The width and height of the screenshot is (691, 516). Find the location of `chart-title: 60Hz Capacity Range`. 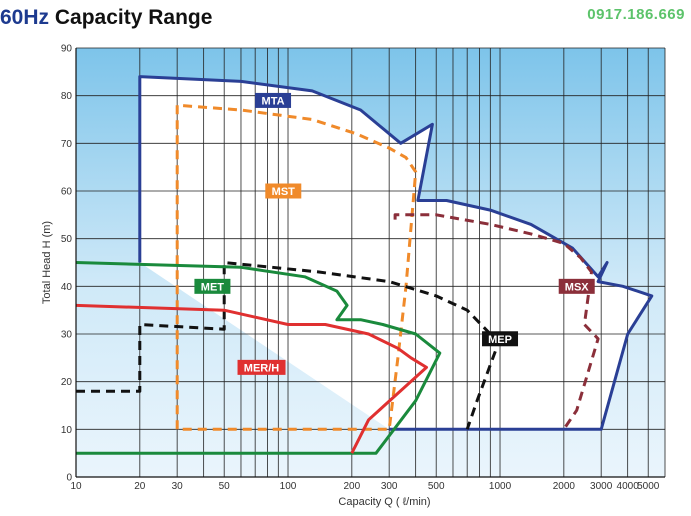

chart-title: 60Hz Capacity Range is located at coordinates (106, 18).